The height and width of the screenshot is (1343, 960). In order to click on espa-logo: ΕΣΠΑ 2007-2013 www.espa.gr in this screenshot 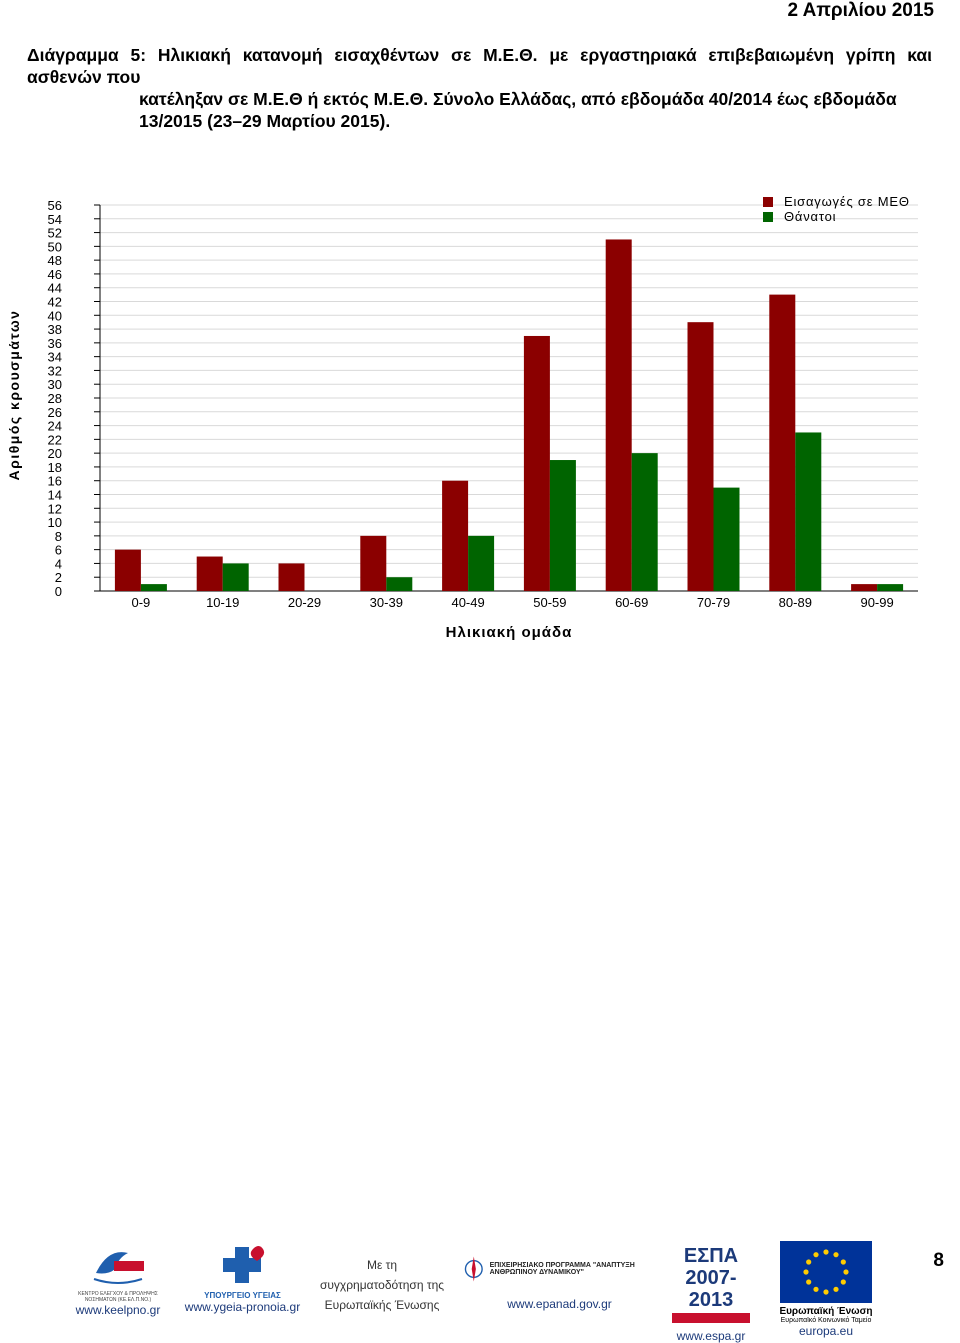, I will do `click(711, 1294)`.